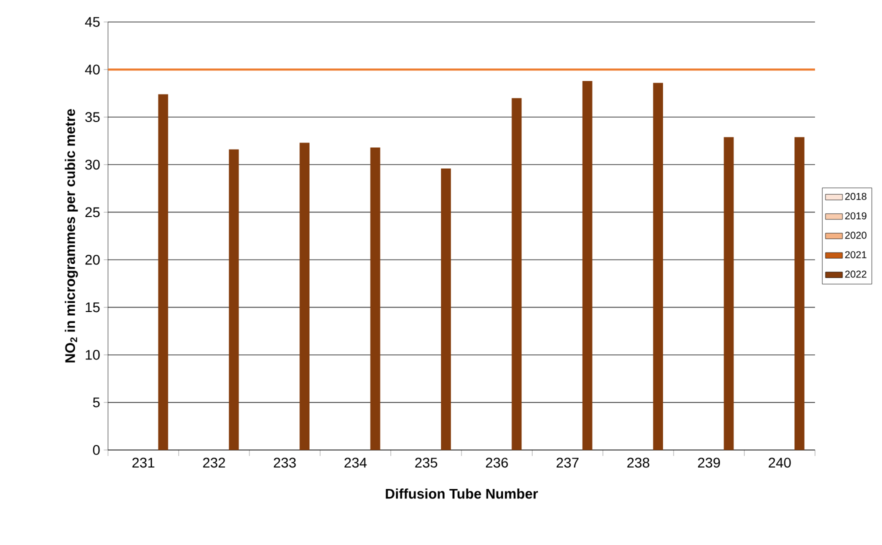 This screenshot has height=545, width=882. I want to click on x-tick-label: 234, so click(355, 463).